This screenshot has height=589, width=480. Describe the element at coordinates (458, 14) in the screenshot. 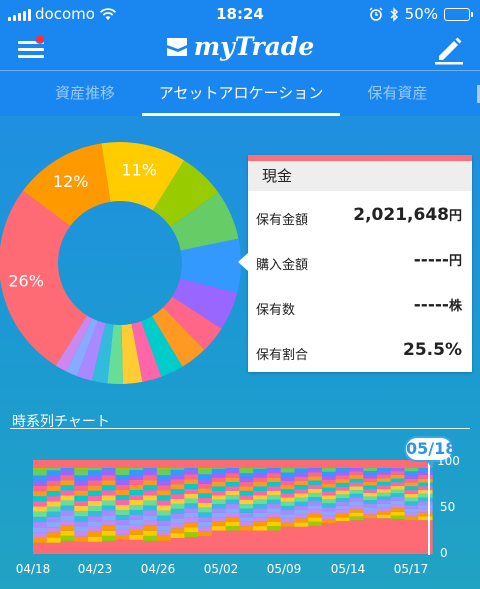

I see `battery-icon` at that location.